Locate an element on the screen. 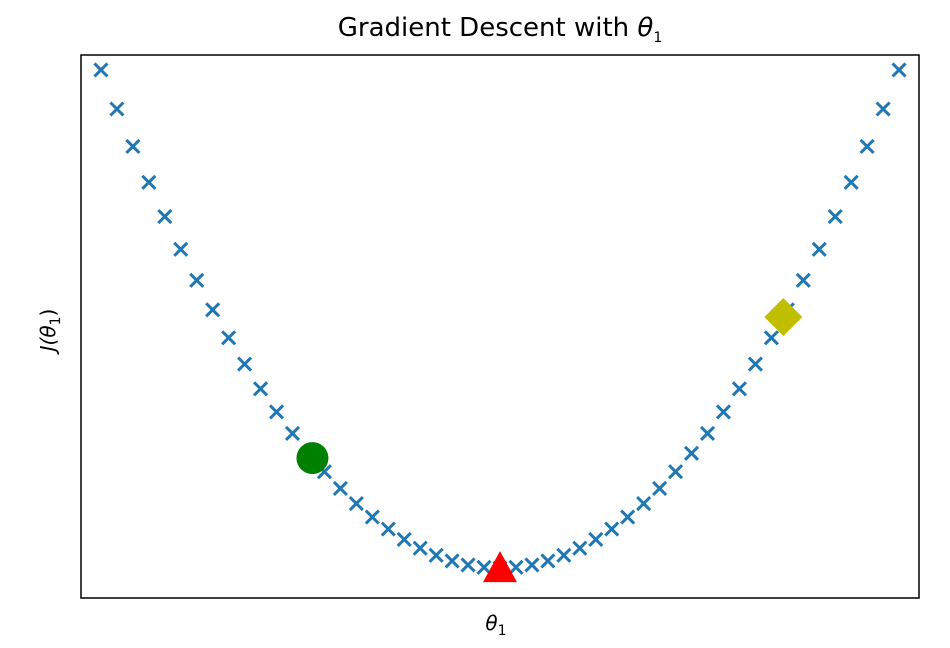 This screenshot has width=950, height=648. y-axis-label-symbol: θ is located at coordinates (48, 331).